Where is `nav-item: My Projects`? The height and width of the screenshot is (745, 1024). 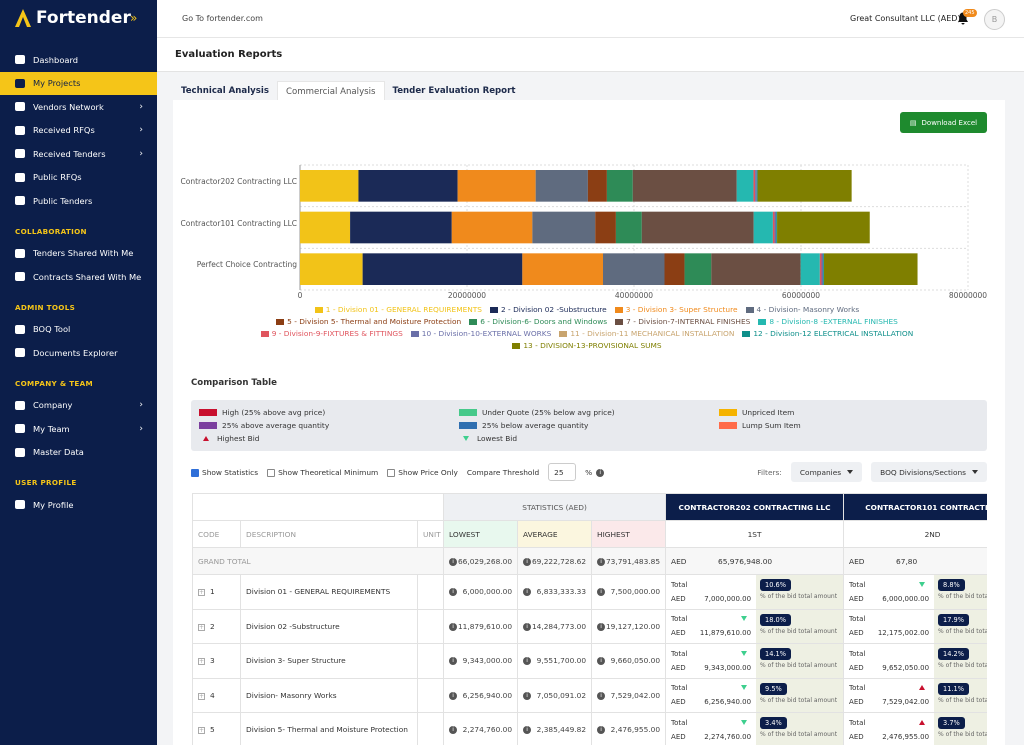
nav-item: My Projects is located at coordinates (78, 83).